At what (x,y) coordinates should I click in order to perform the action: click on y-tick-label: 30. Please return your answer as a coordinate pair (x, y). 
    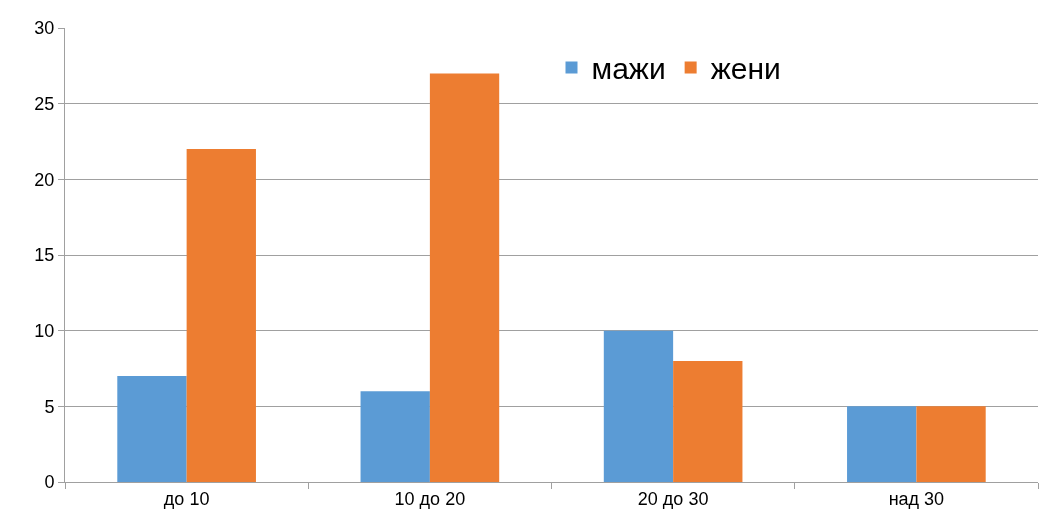
    Looking at the image, I should click on (44, 28).